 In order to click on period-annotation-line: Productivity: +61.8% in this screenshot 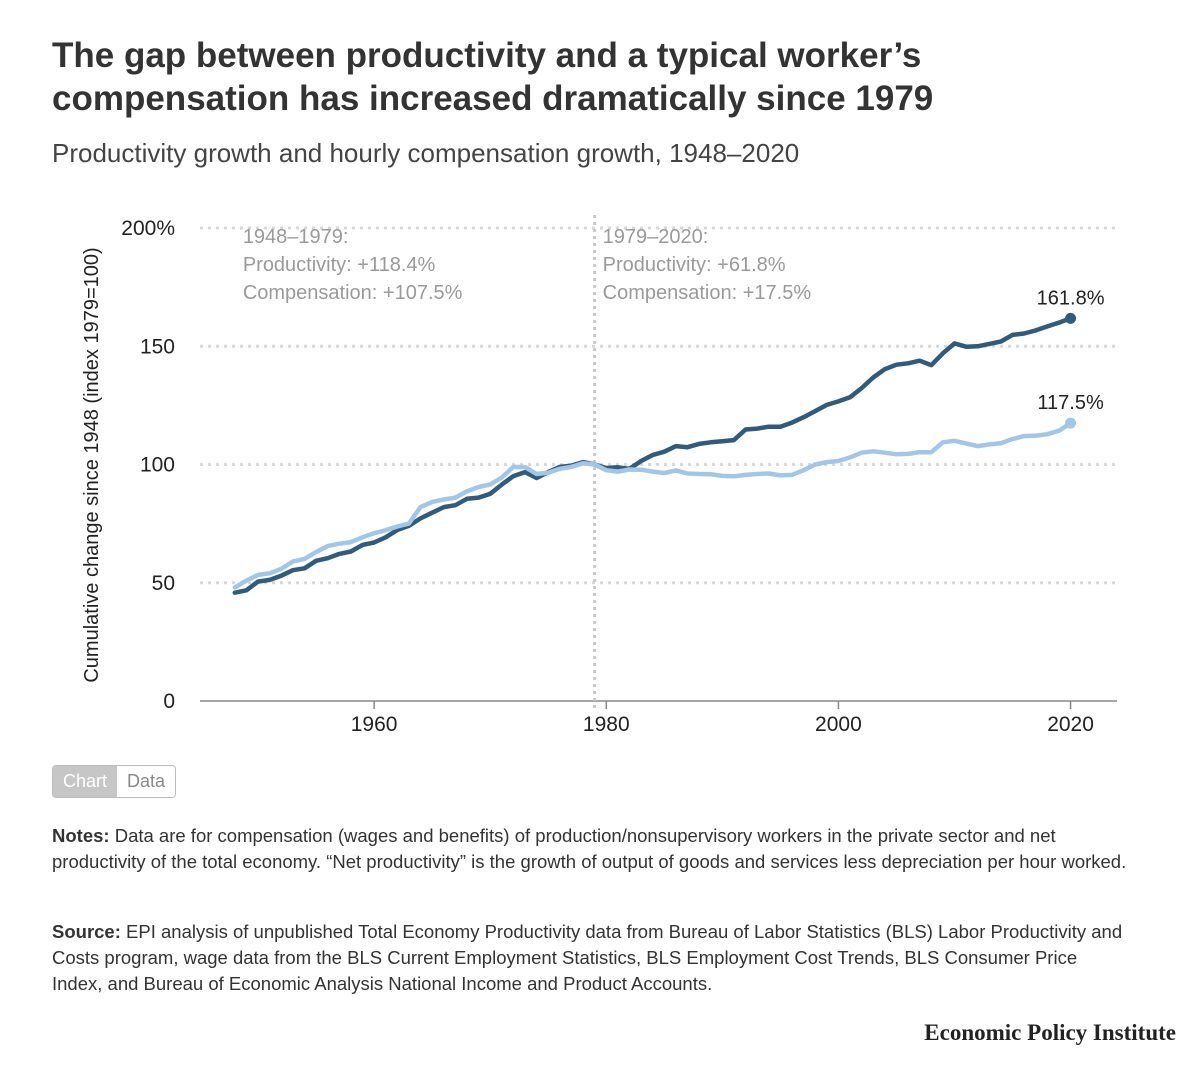, I will do `click(694, 265)`.